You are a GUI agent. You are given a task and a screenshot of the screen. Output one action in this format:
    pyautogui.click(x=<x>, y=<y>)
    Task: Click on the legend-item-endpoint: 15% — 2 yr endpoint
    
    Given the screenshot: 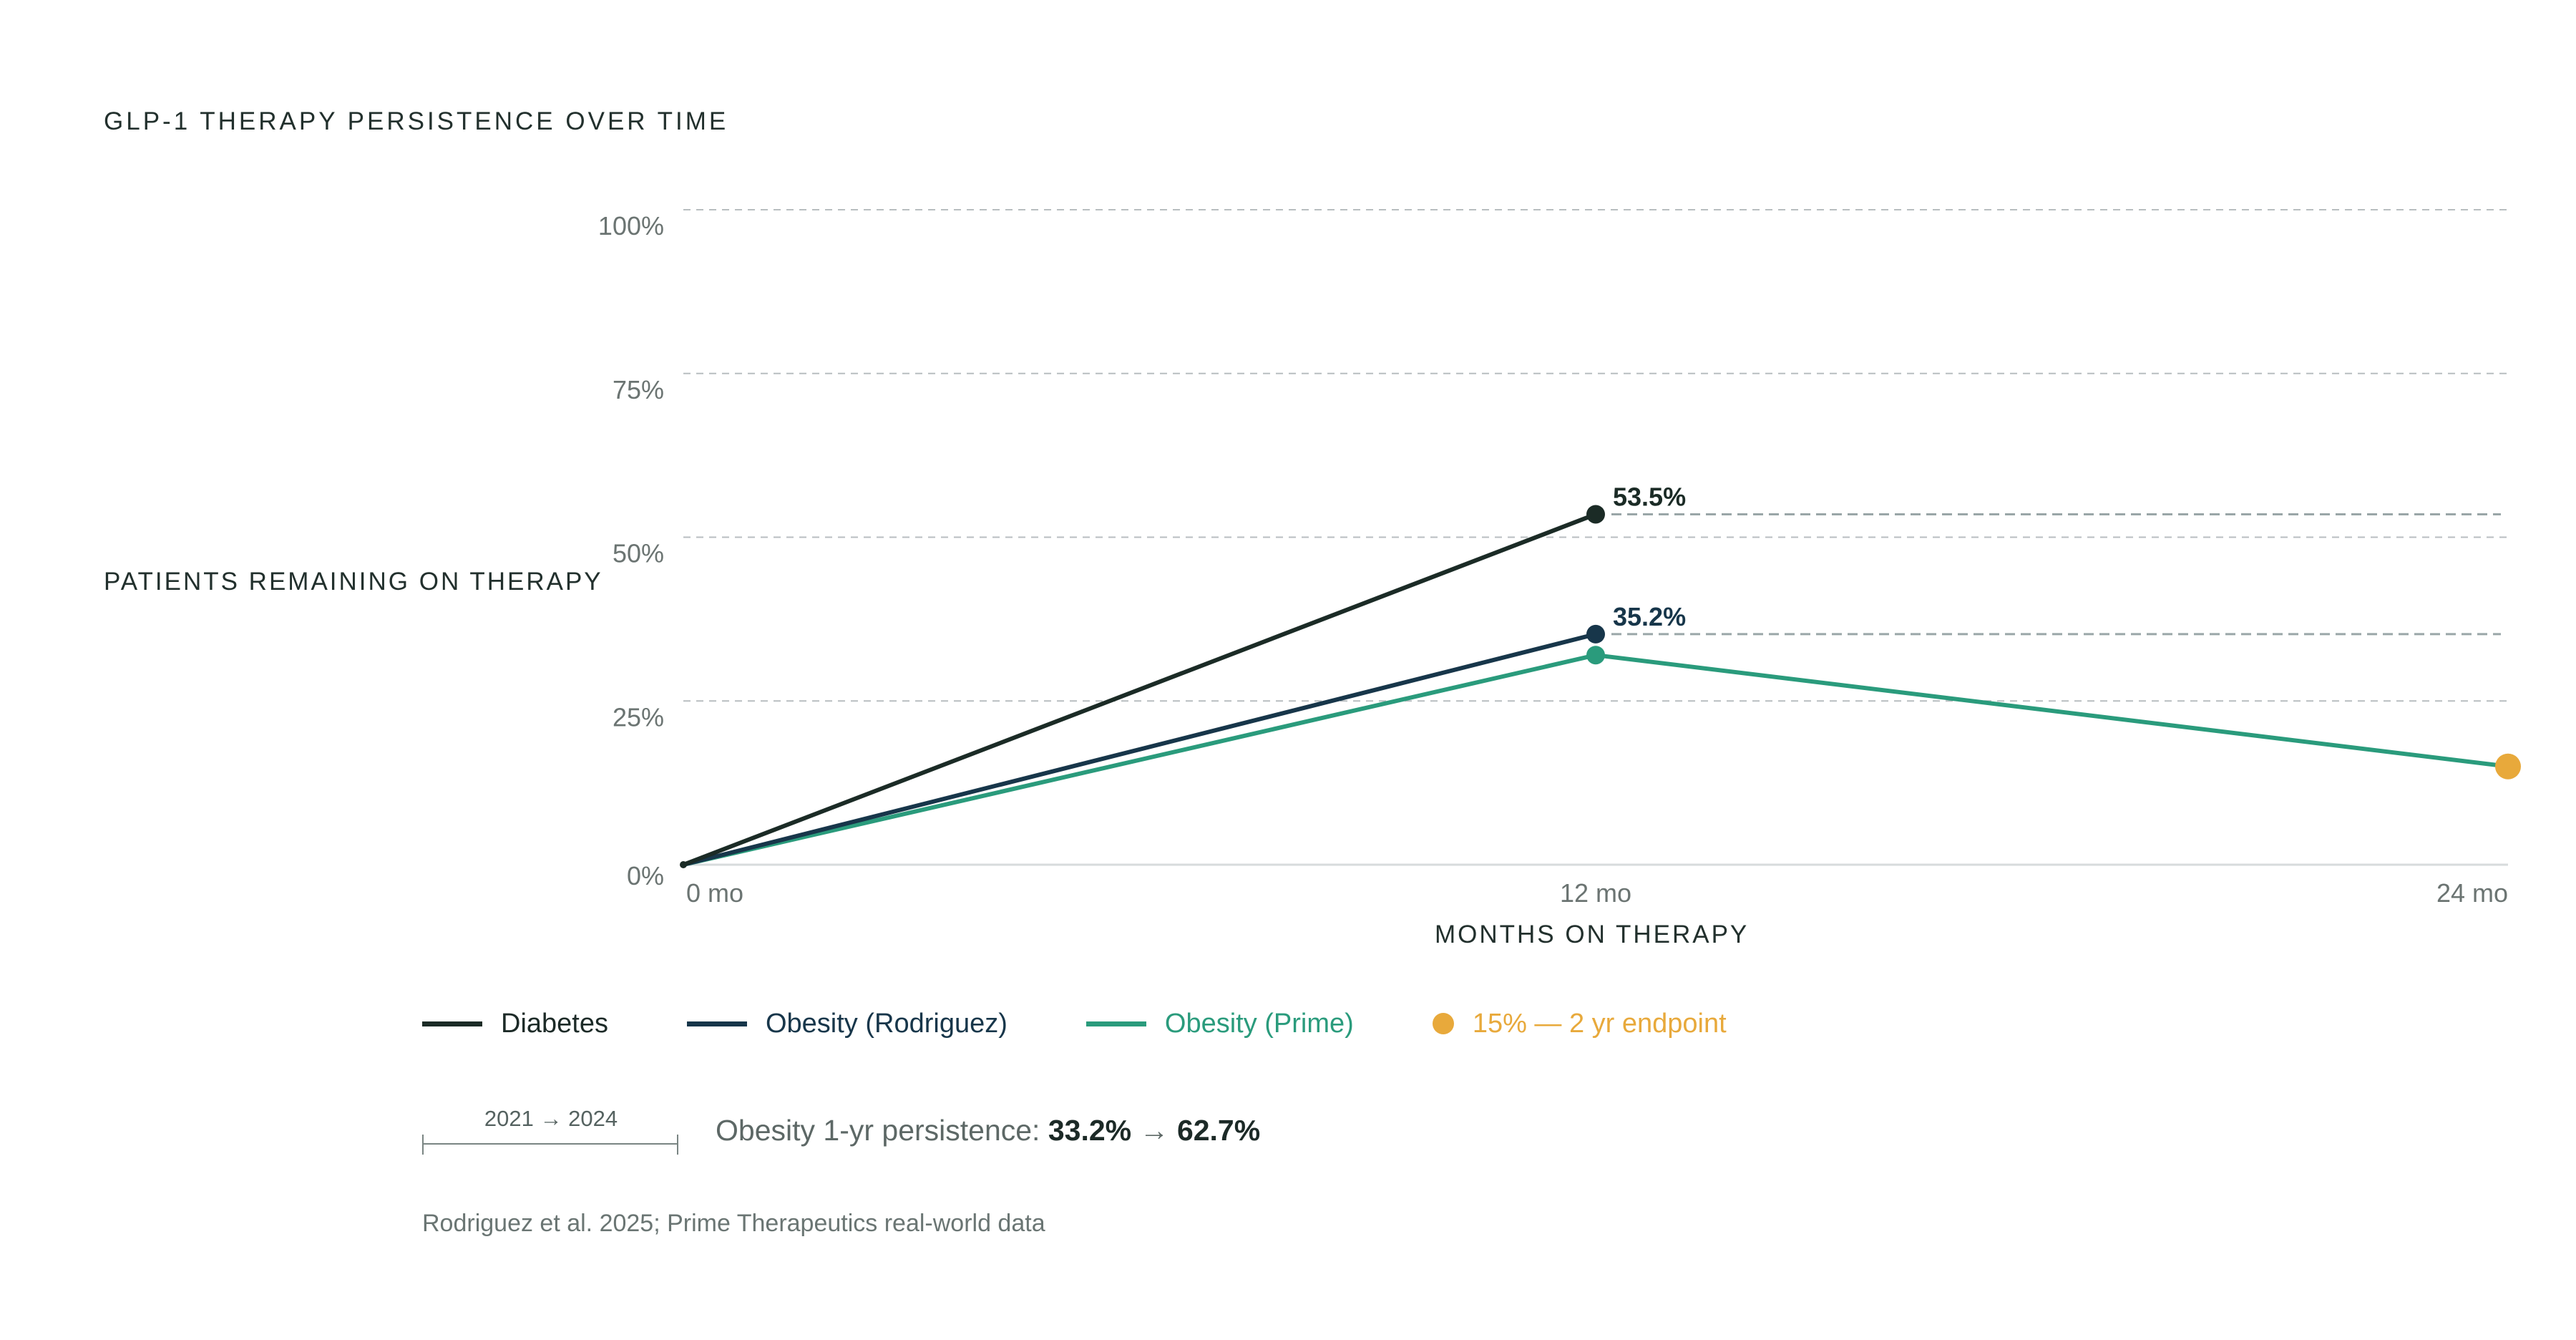 What is the action you would take?
    pyautogui.click(x=1579, y=1023)
    